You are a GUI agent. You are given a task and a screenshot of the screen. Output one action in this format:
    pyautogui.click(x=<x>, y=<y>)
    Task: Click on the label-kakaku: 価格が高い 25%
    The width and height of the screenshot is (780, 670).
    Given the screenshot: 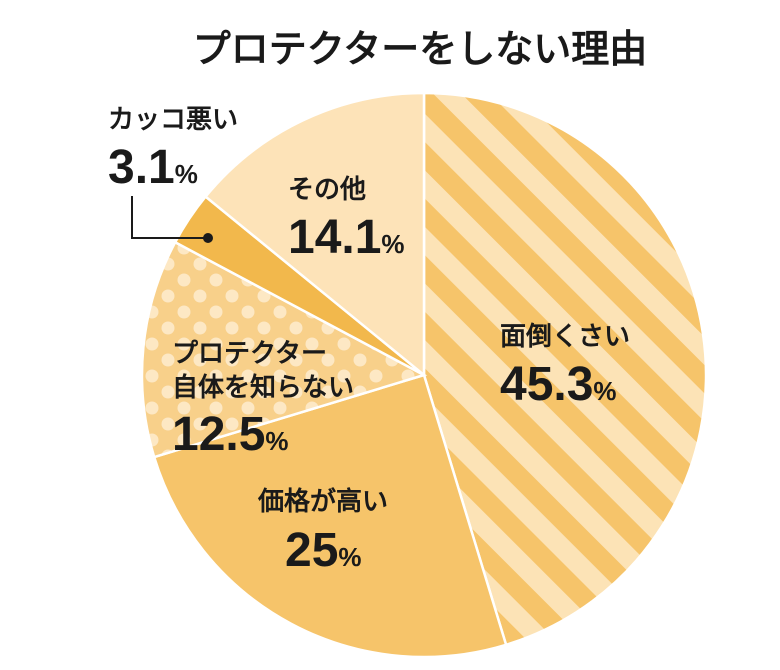 What is the action you would take?
    pyautogui.click(x=322, y=531)
    